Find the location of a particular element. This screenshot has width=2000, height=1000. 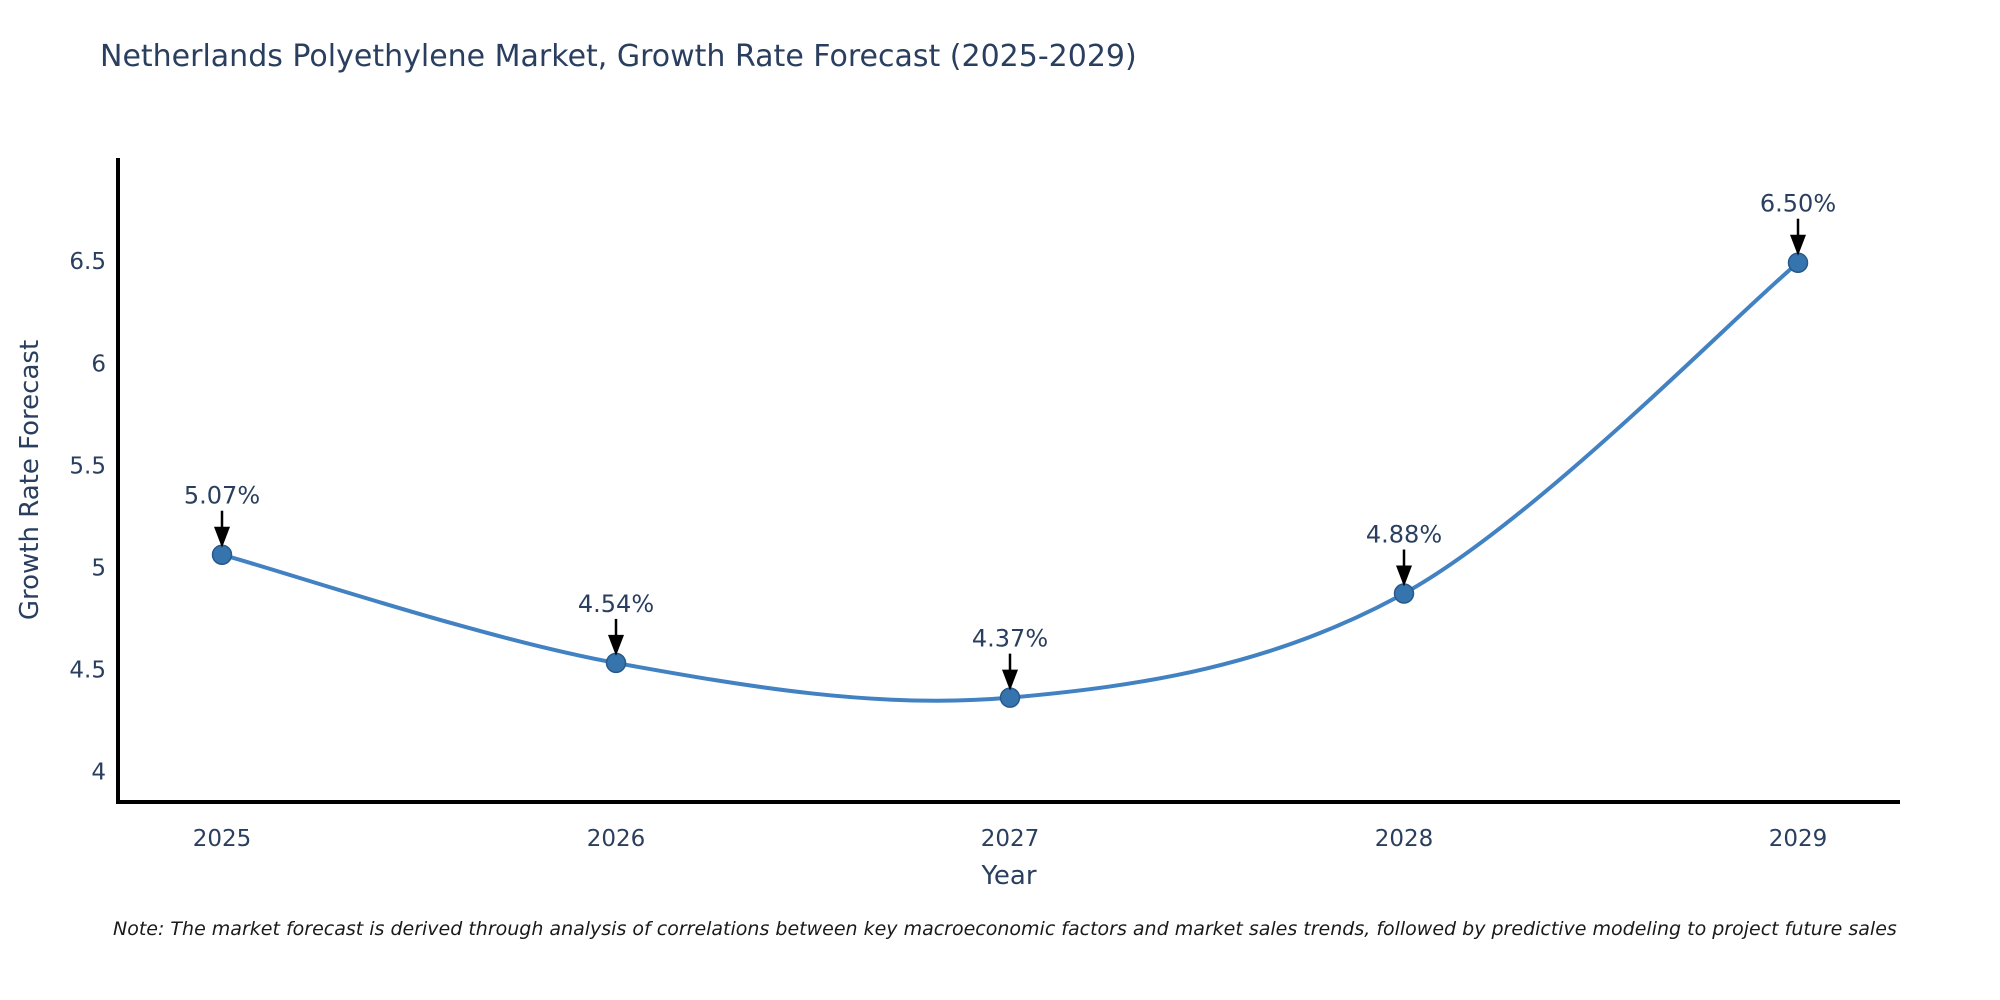

y-tick-label: 5.5 is located at coordinates (87, 466).